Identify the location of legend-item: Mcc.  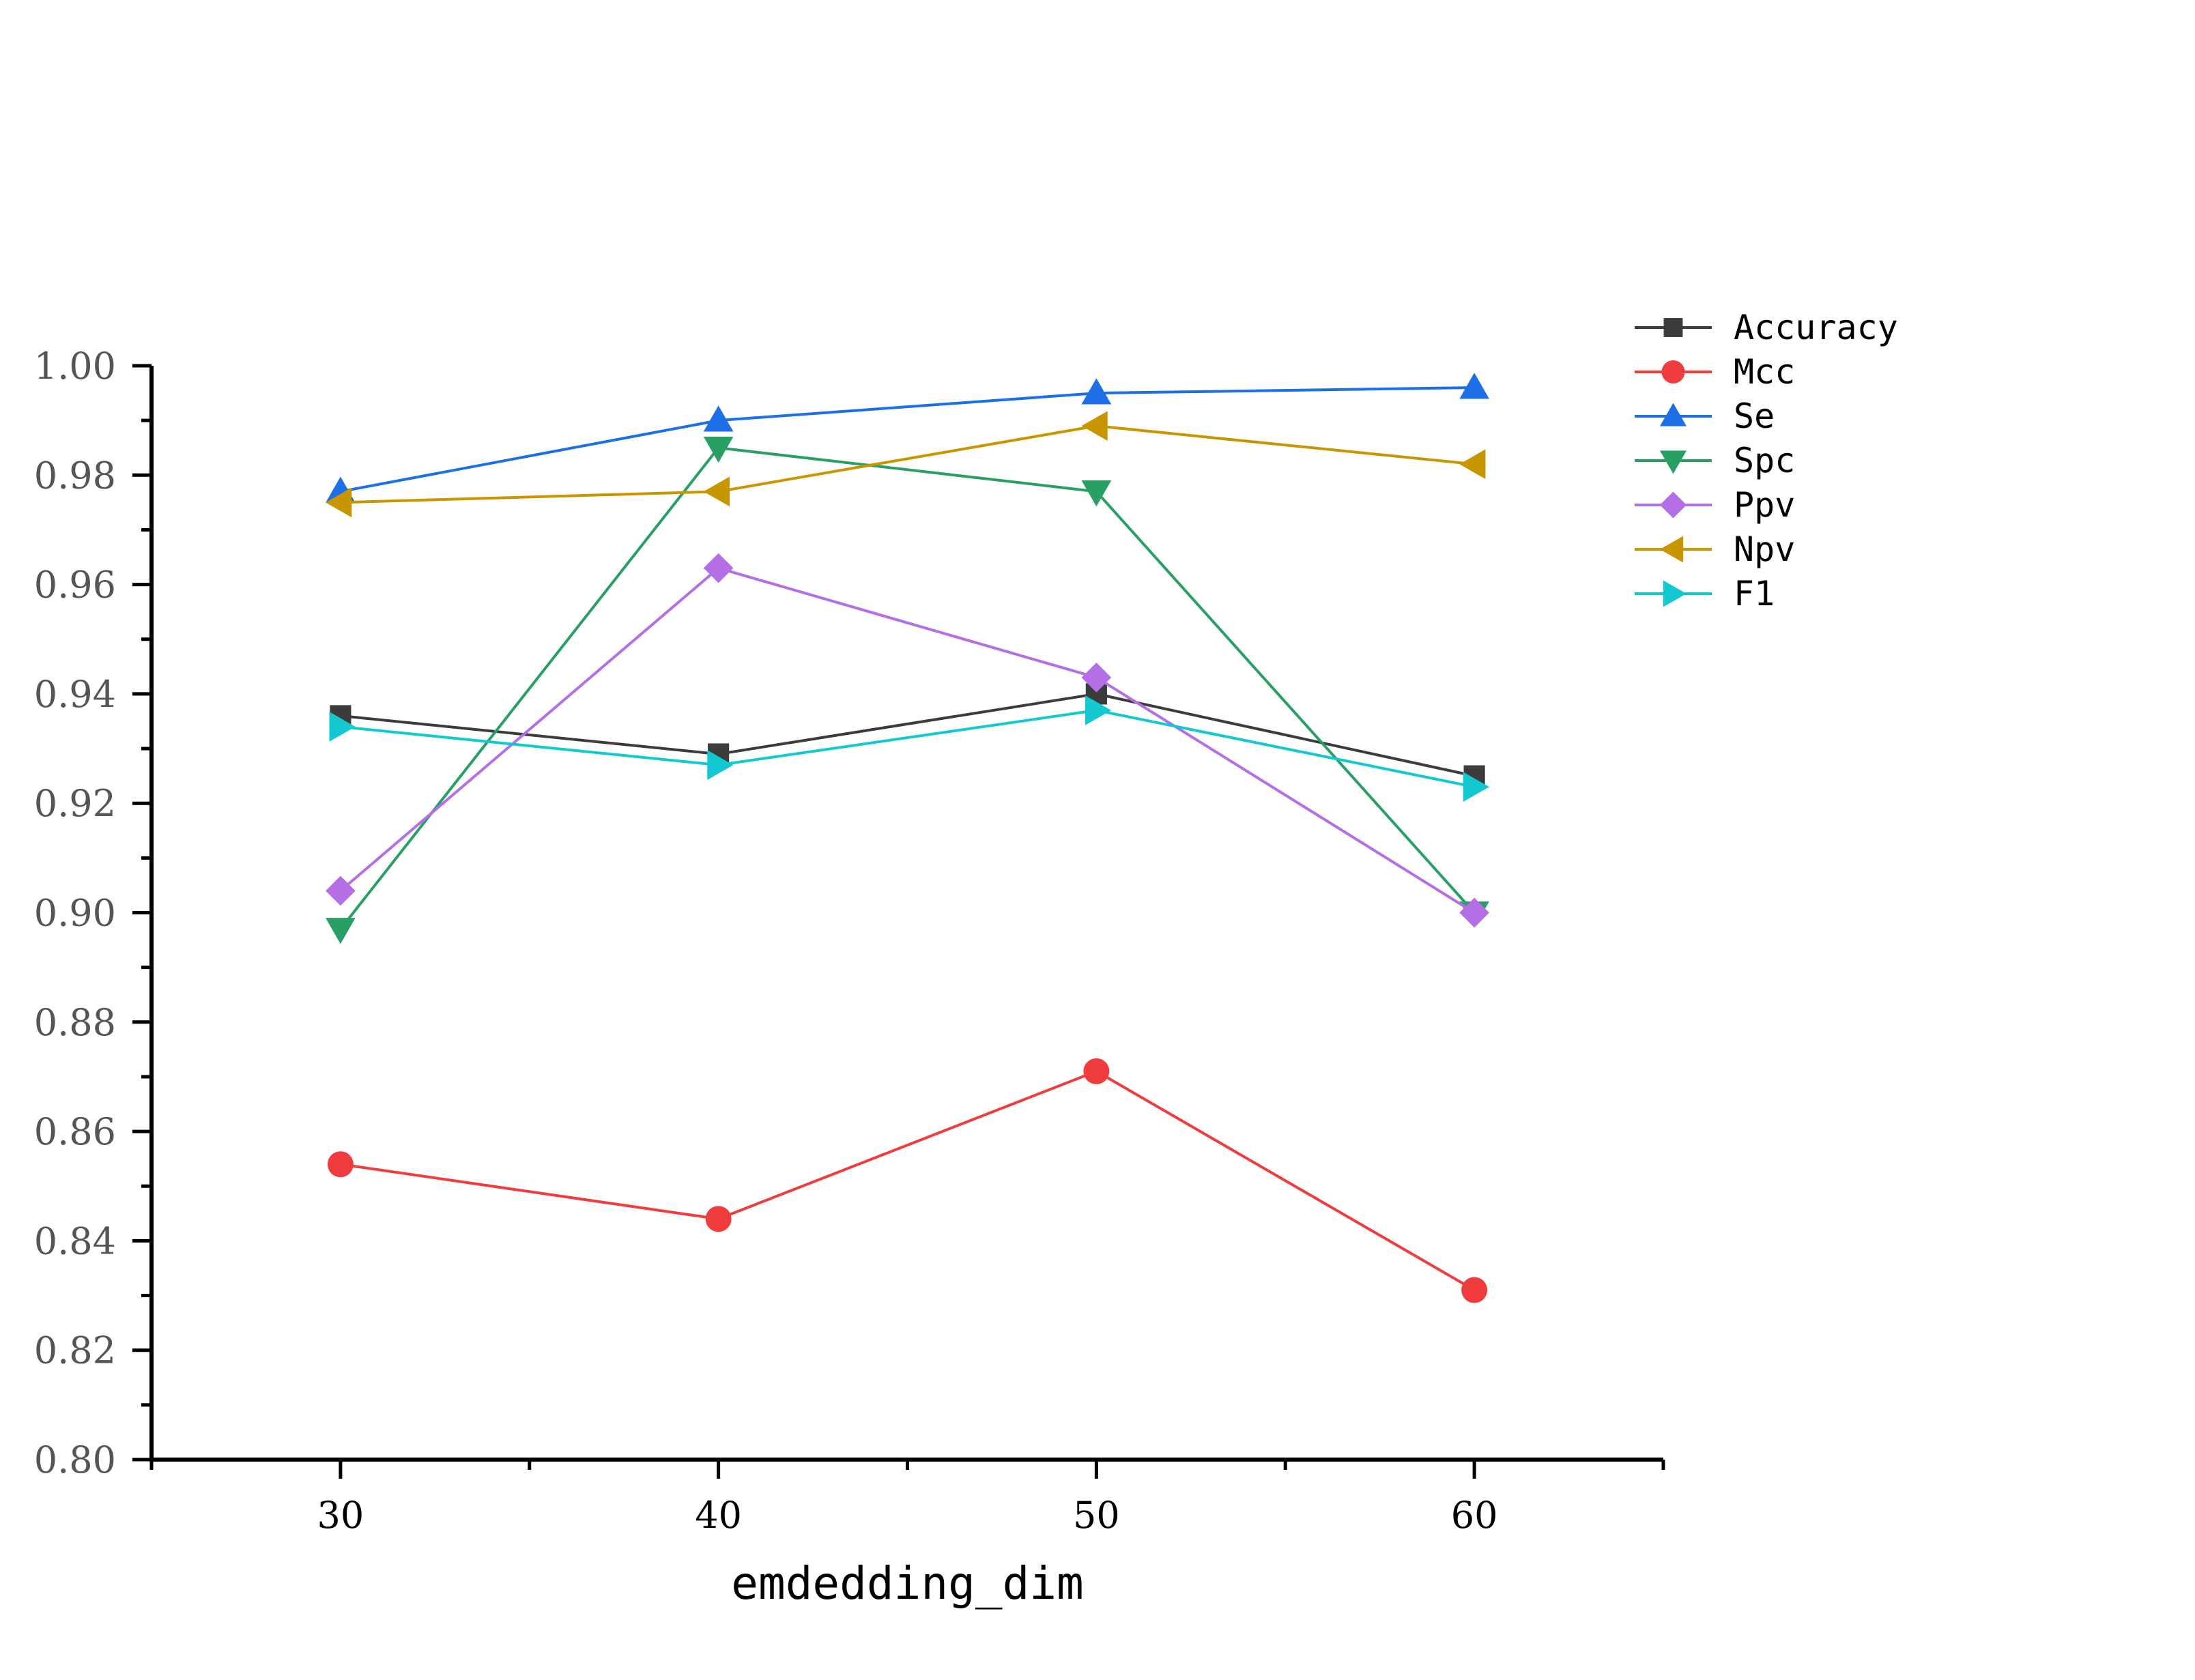
(1715, 372).